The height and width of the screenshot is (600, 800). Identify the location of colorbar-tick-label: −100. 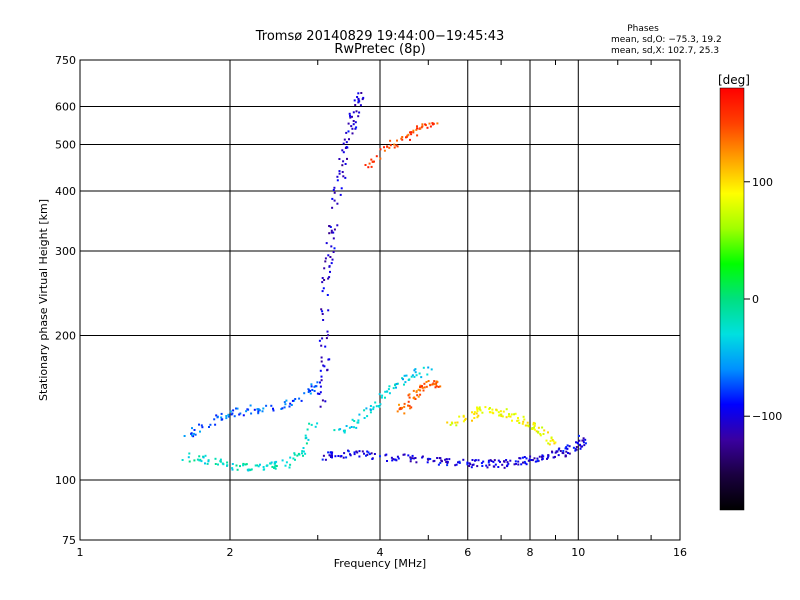
(767, 416).